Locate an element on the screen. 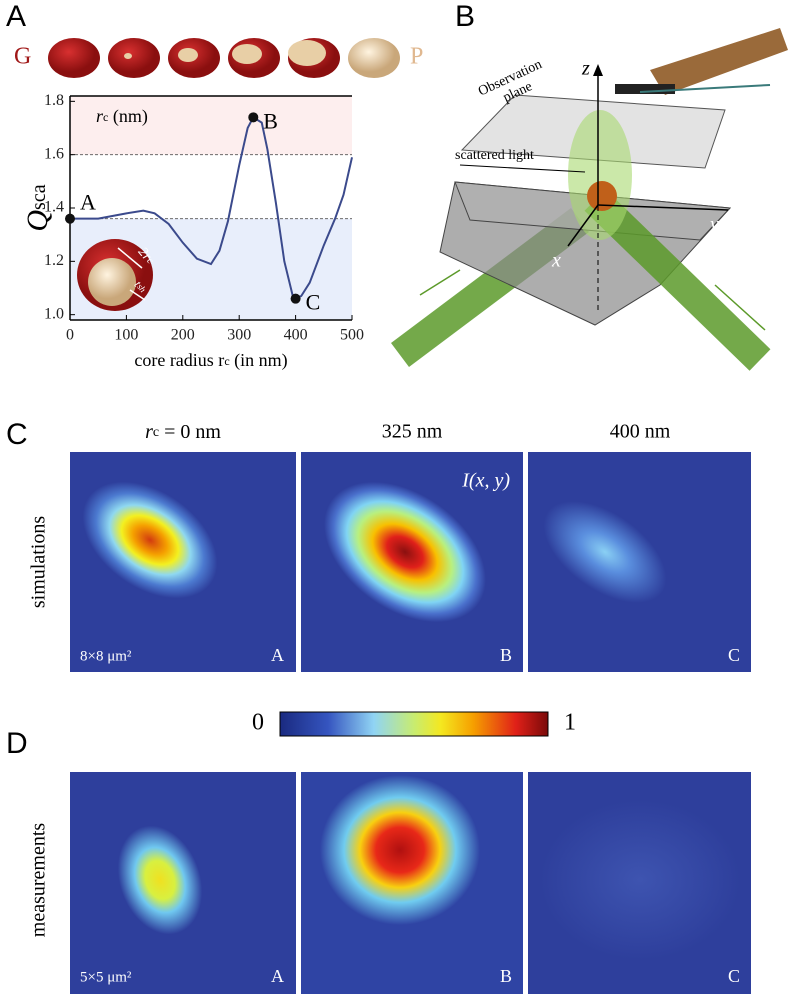 The height and width of the screenshot is (998, 793). x-tick-label: 200 is located at coordinates (183, 335).